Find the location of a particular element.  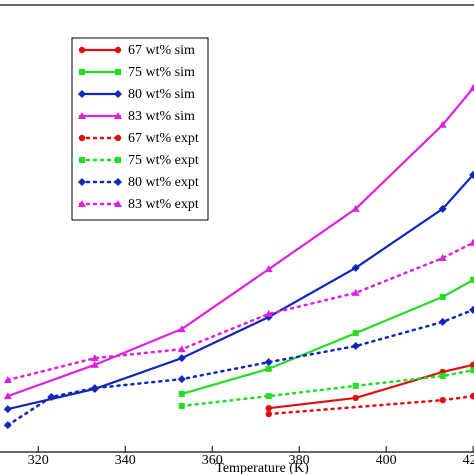

x-tick-label: 380 is located at coordinates (299, 460).